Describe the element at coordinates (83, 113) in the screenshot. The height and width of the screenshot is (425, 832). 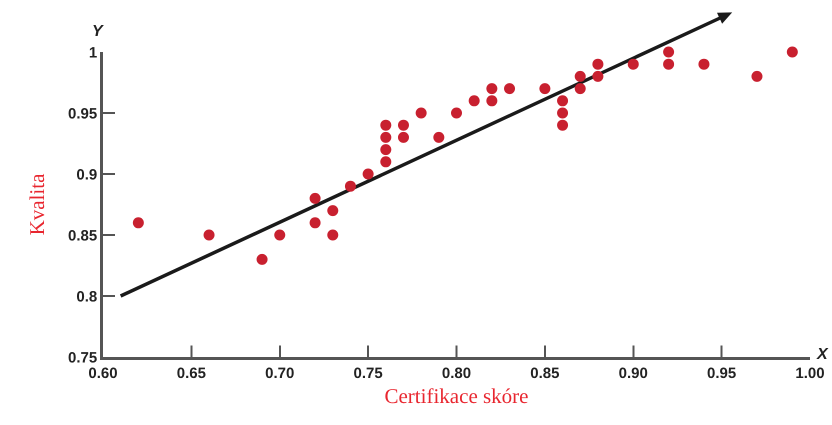
I see `y-tick-label: 0.95` at that location.